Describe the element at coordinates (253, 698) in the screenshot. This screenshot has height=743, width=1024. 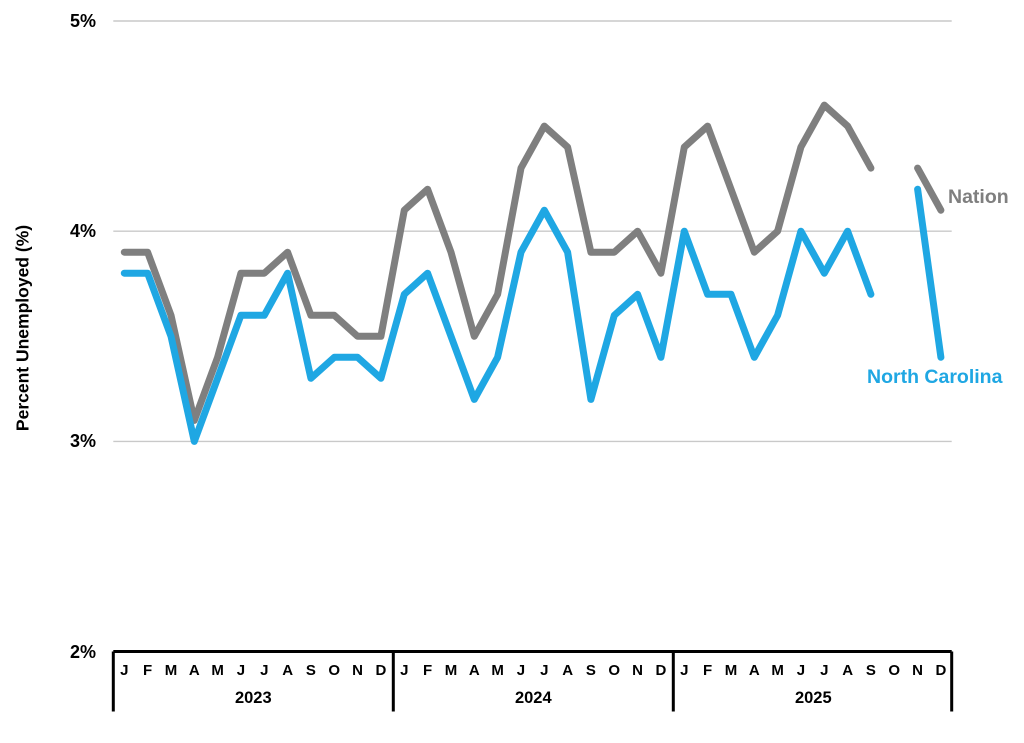
I see `year-label-2023: 2023` at that location.